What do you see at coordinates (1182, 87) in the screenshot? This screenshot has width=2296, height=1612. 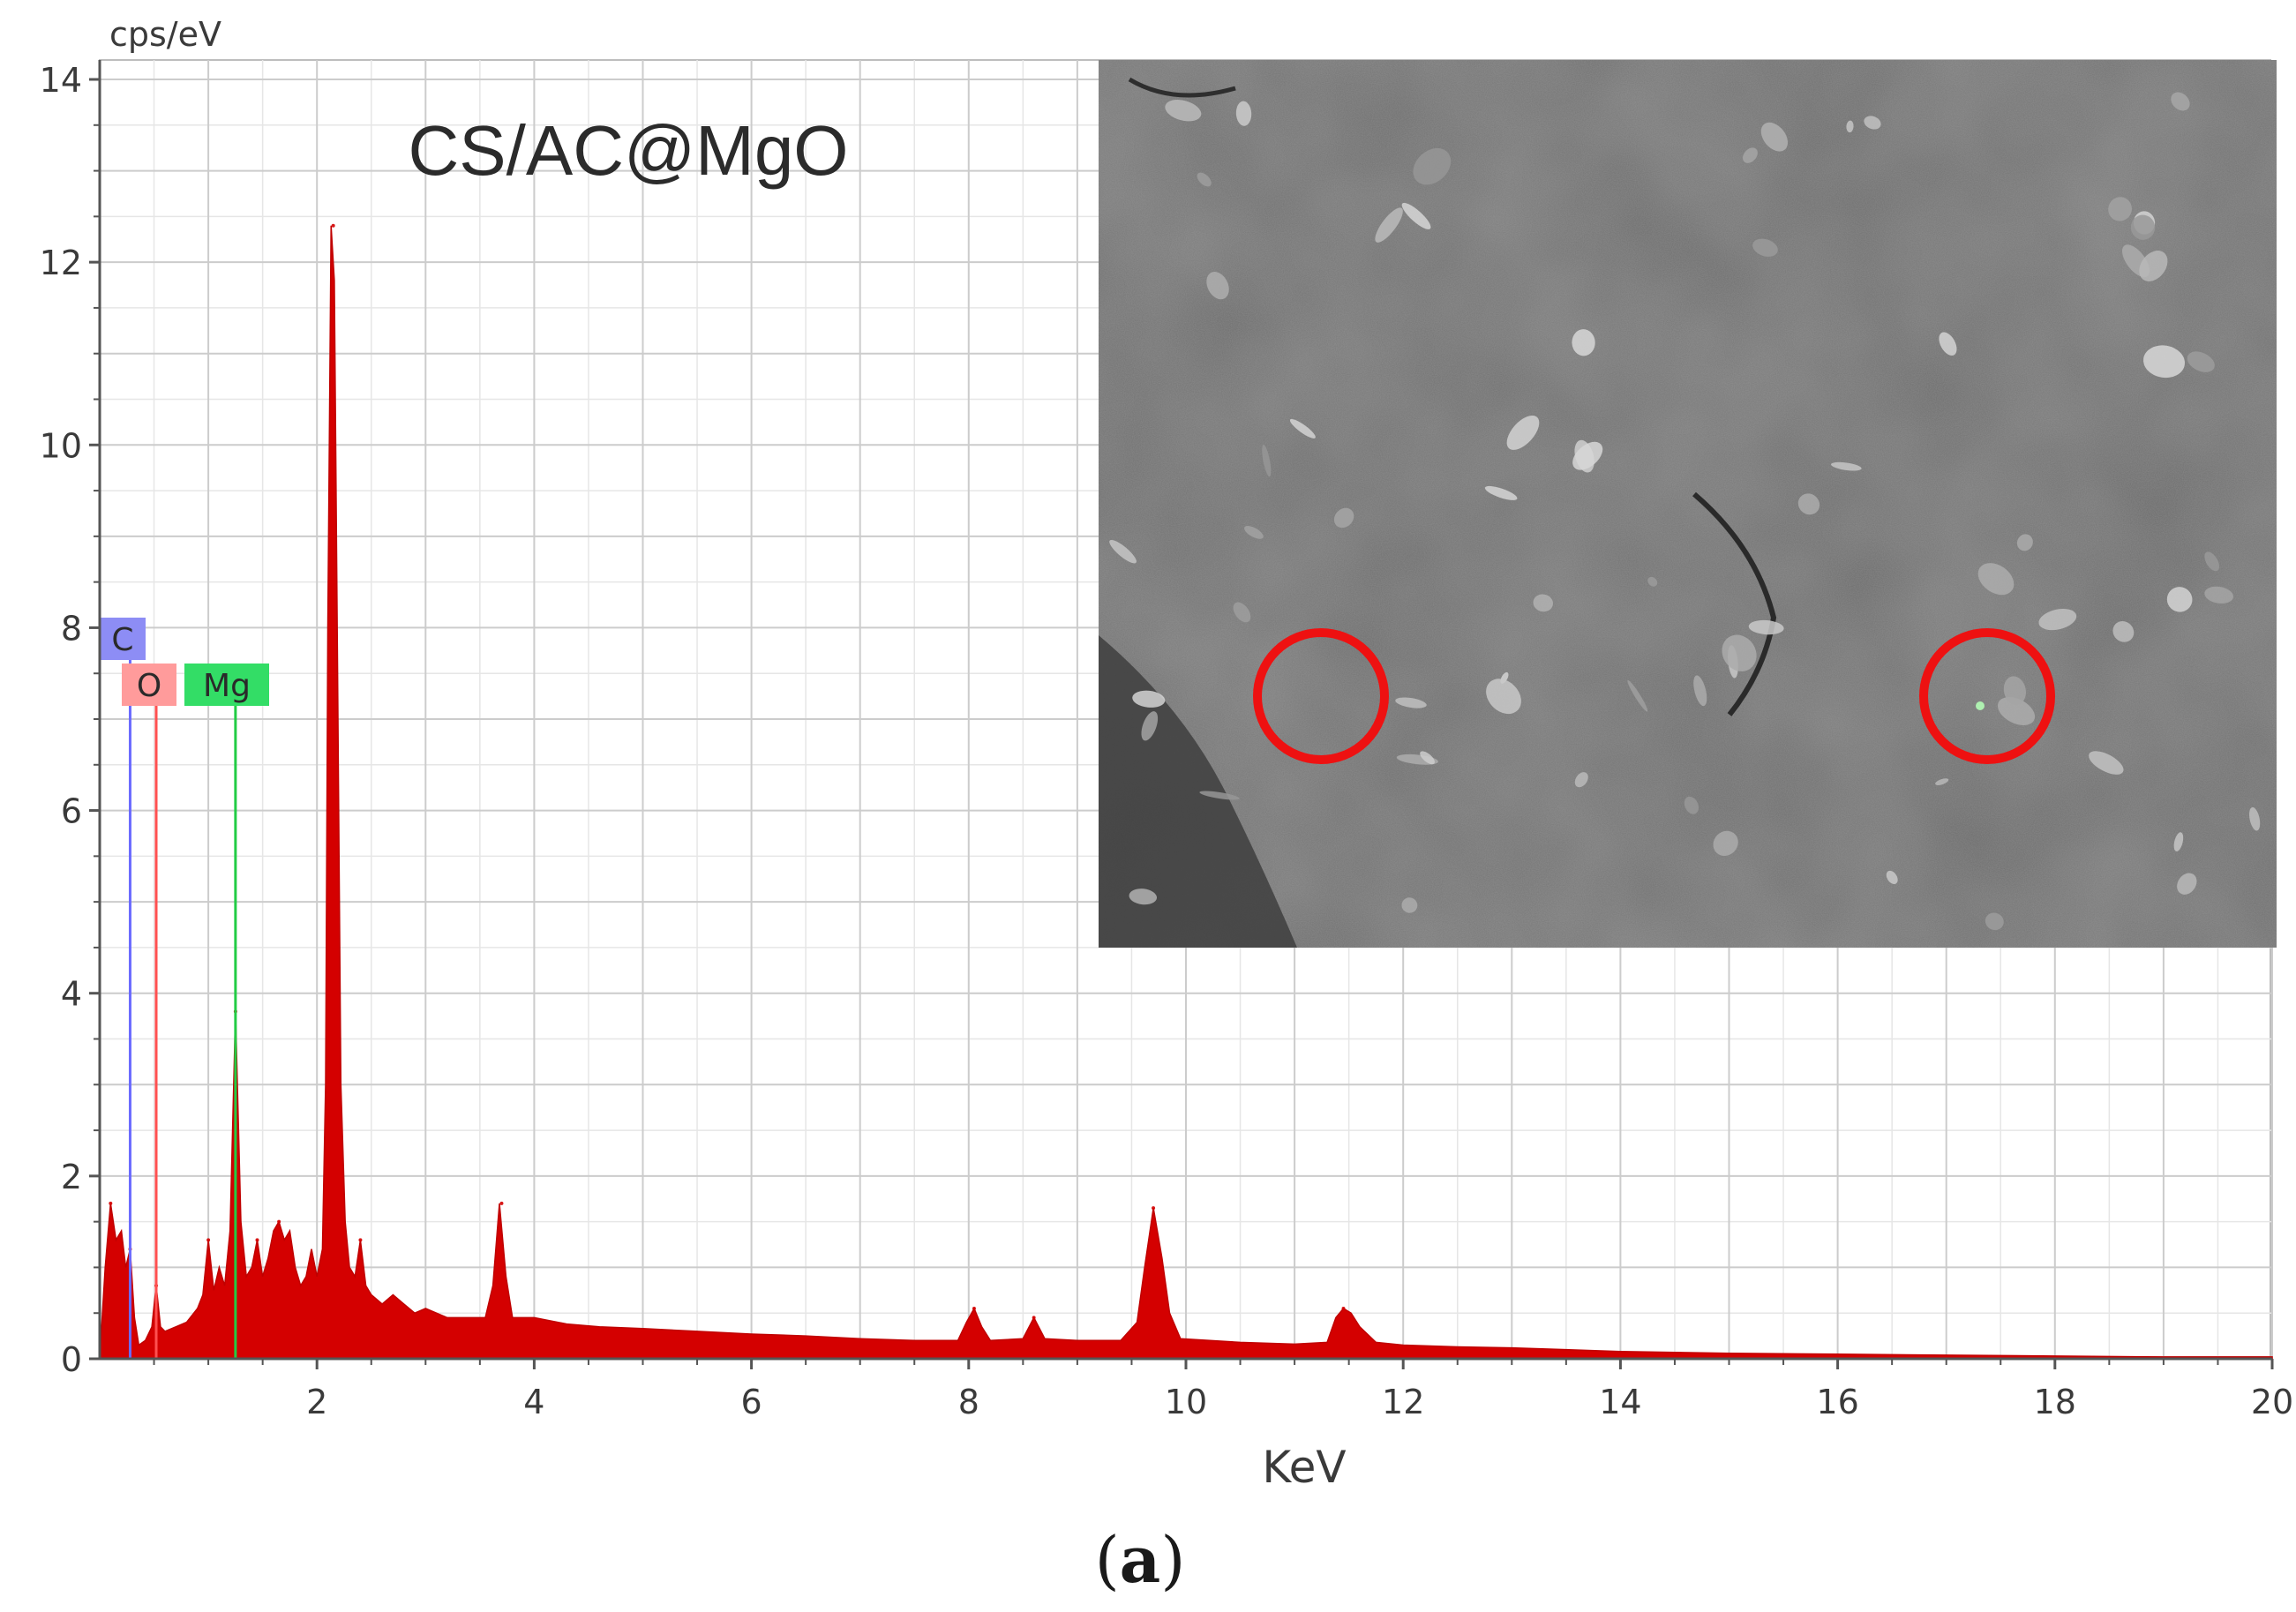 I see `sem-crack-top` at bounding box center [1182, 87].